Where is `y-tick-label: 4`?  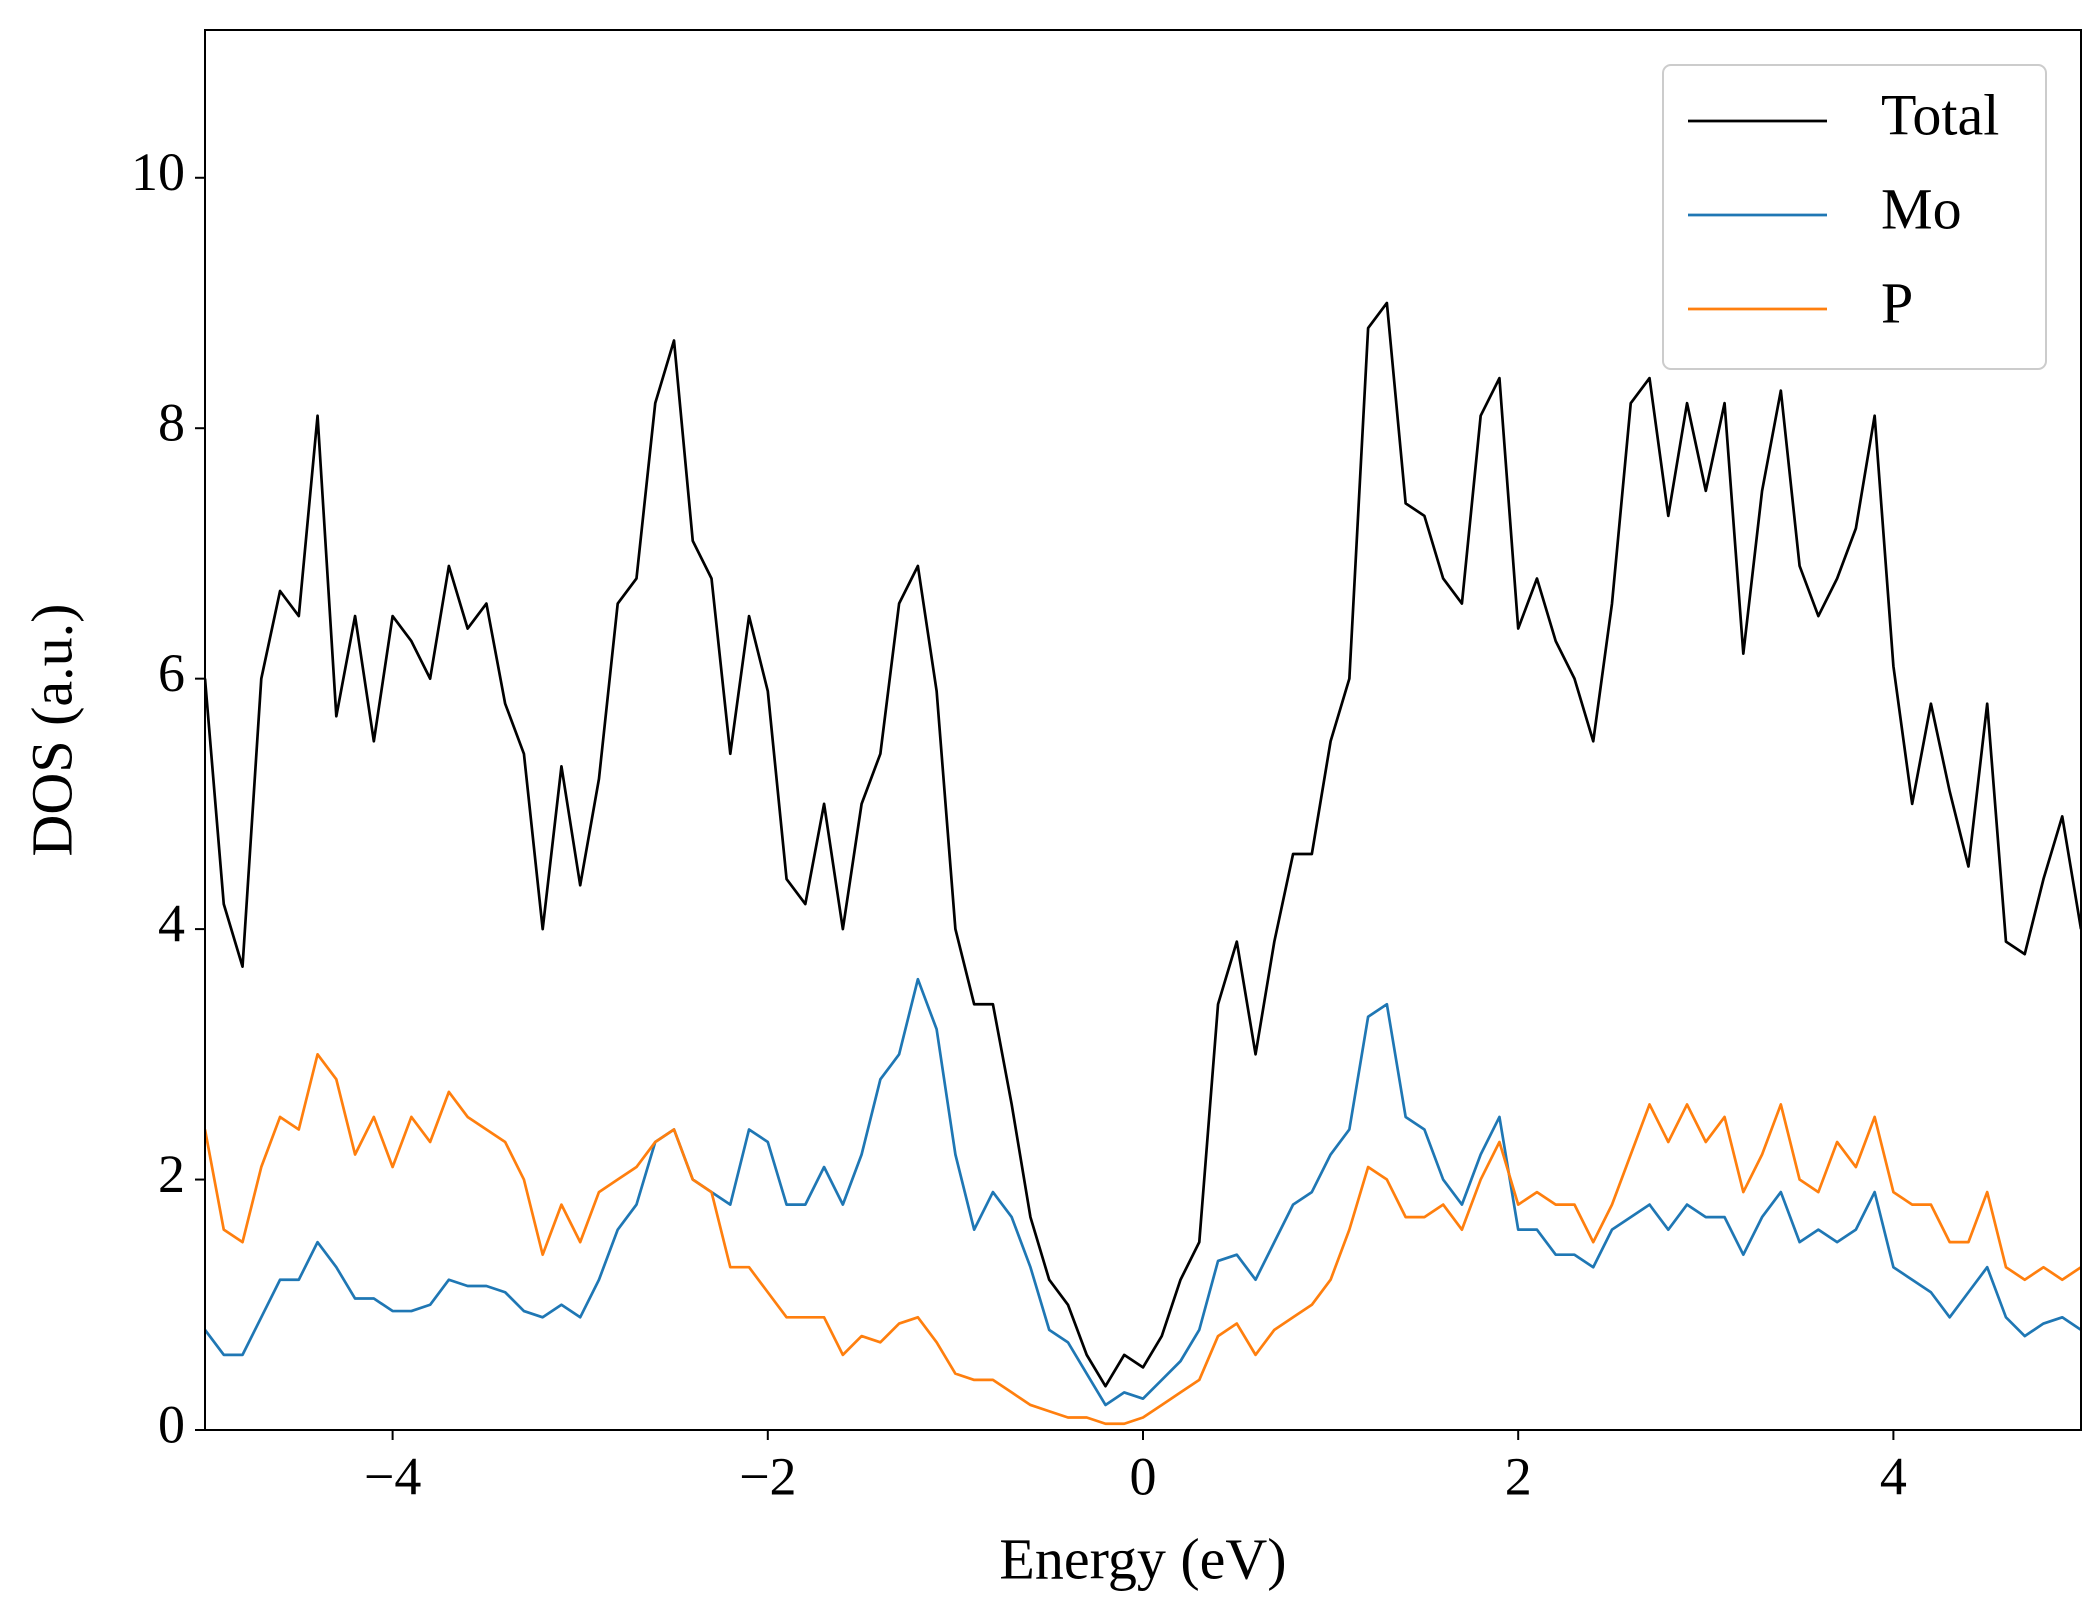
y-tick-label: 4 is located at coordinates (171, 923).